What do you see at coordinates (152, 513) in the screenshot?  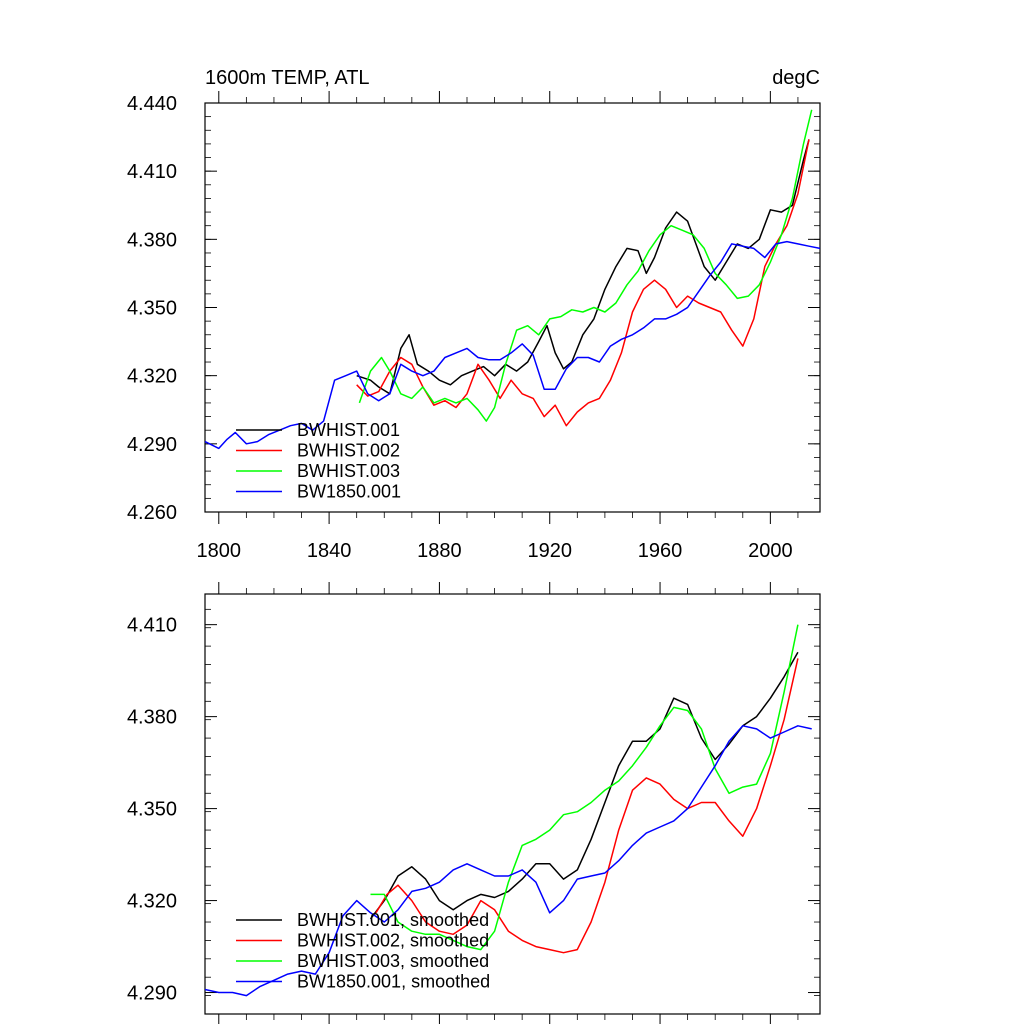 I see `top-ytick-label: 4.260` at bounding box center [152, 513].